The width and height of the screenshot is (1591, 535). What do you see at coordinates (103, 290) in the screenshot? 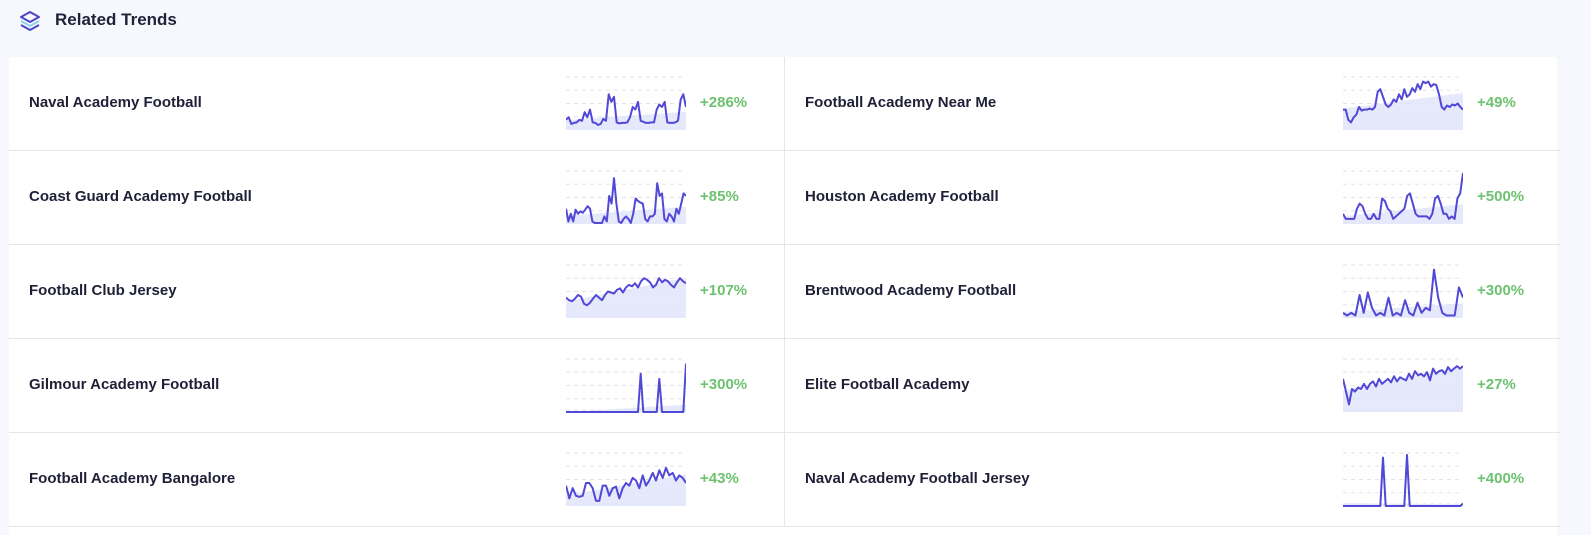
I see `trend-name: Football Club Jersey` at bounding box center [103, 290].